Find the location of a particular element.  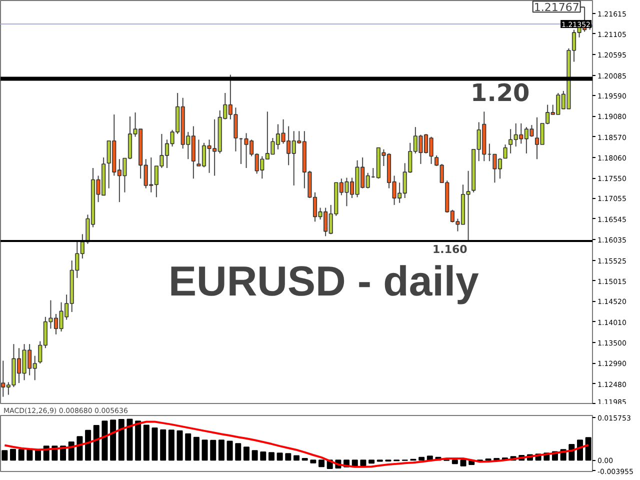

ref-line-label: 1.160 is located at coordinates (450, 249).